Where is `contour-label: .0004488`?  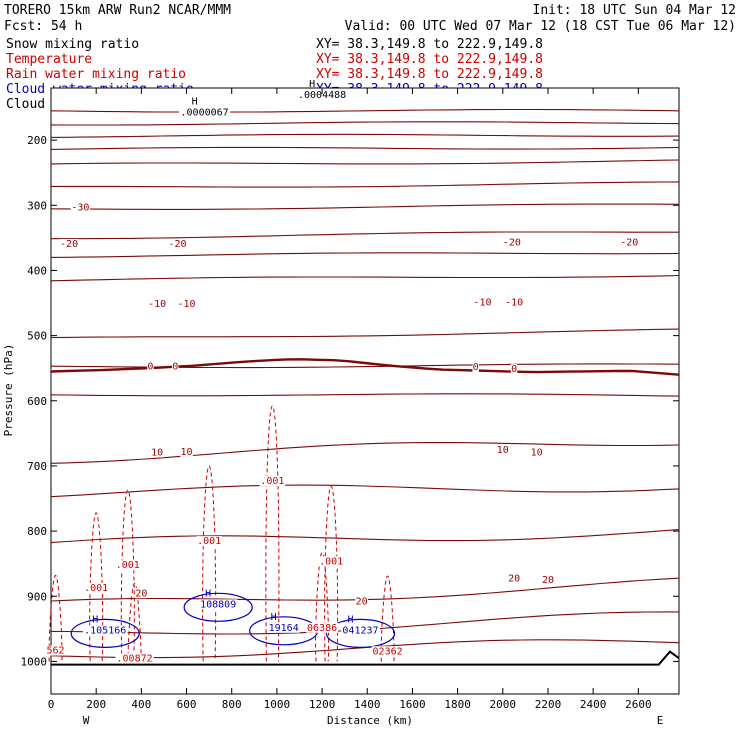 contour-label: .0004488 is located at coordinates (322, 95).